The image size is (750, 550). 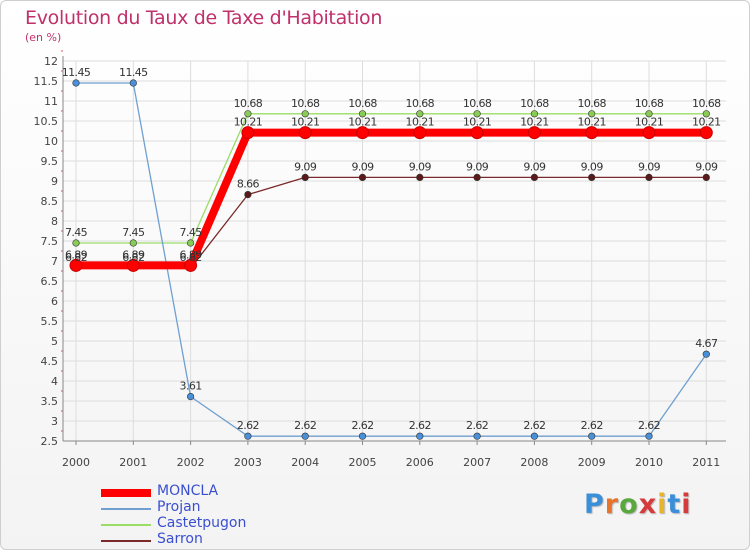 What do you see at coordinates (54, 421) in the screenshot?
I see `y-tick-label: 3` at bounding box center [54, 421].